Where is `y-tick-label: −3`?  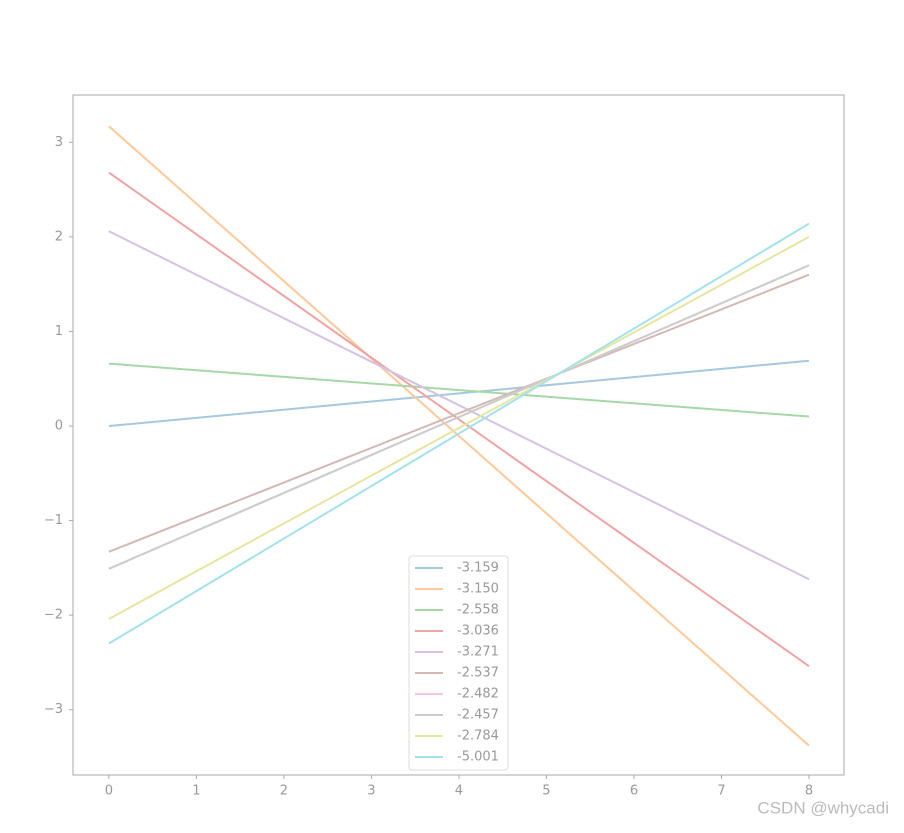 y-tick-label: −3 is located at coordinates (53, 709).